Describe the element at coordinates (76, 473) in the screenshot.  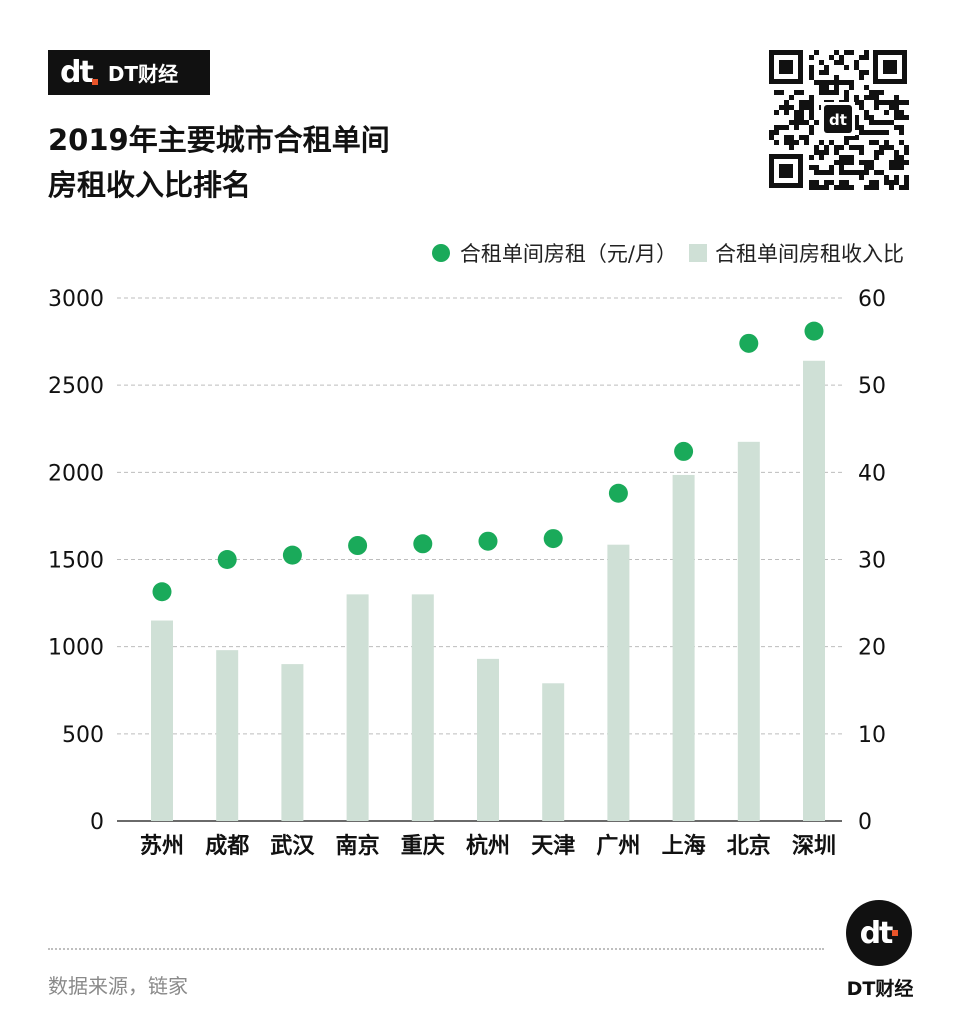
I see `y-left-tick-label: 2000` at that location.